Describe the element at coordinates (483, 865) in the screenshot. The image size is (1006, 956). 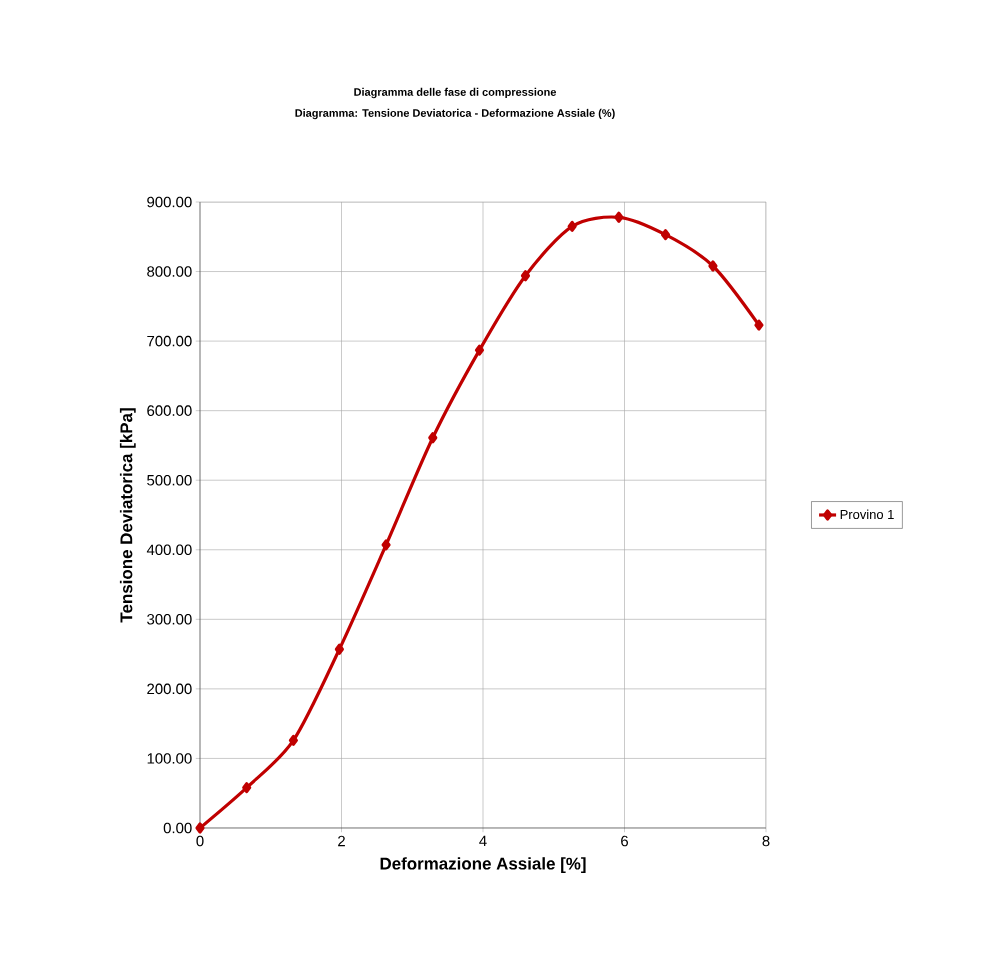
I see `x-axis-title: Deformazione Assiale [%]` at that location.